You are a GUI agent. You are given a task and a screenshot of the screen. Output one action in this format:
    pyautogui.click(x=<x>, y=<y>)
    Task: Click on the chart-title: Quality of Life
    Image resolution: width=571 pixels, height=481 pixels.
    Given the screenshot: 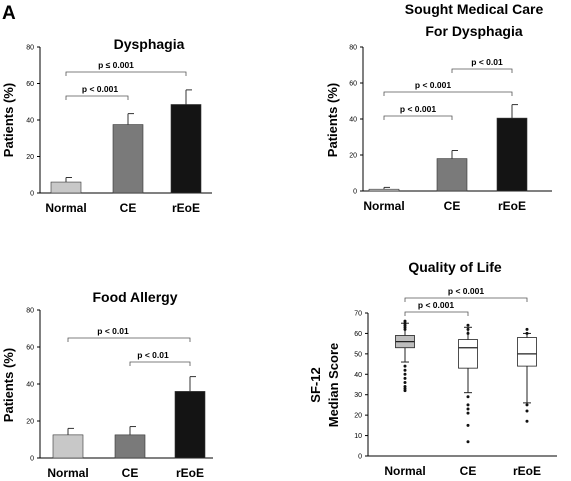 What is the action you would take?
    pyautogui.click(x=455, y=267)
    